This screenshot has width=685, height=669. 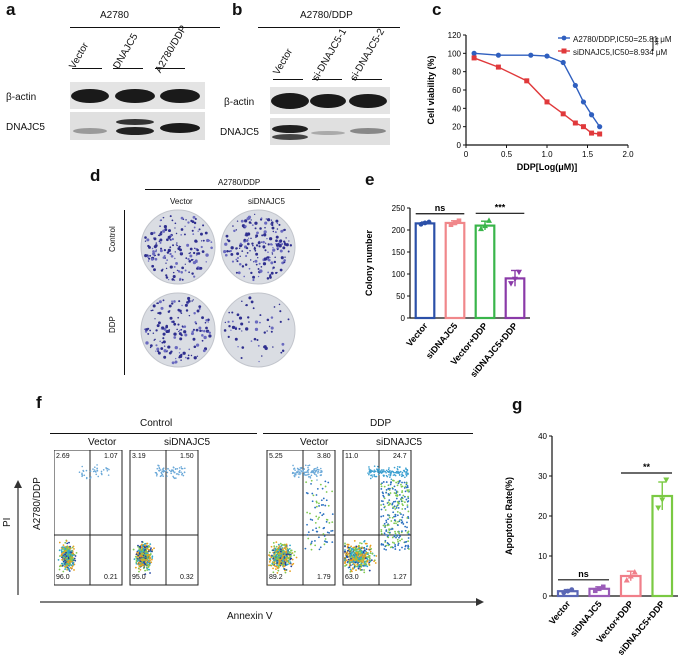 I want to click on panel-a-header-line, so click(x=145, y=27).